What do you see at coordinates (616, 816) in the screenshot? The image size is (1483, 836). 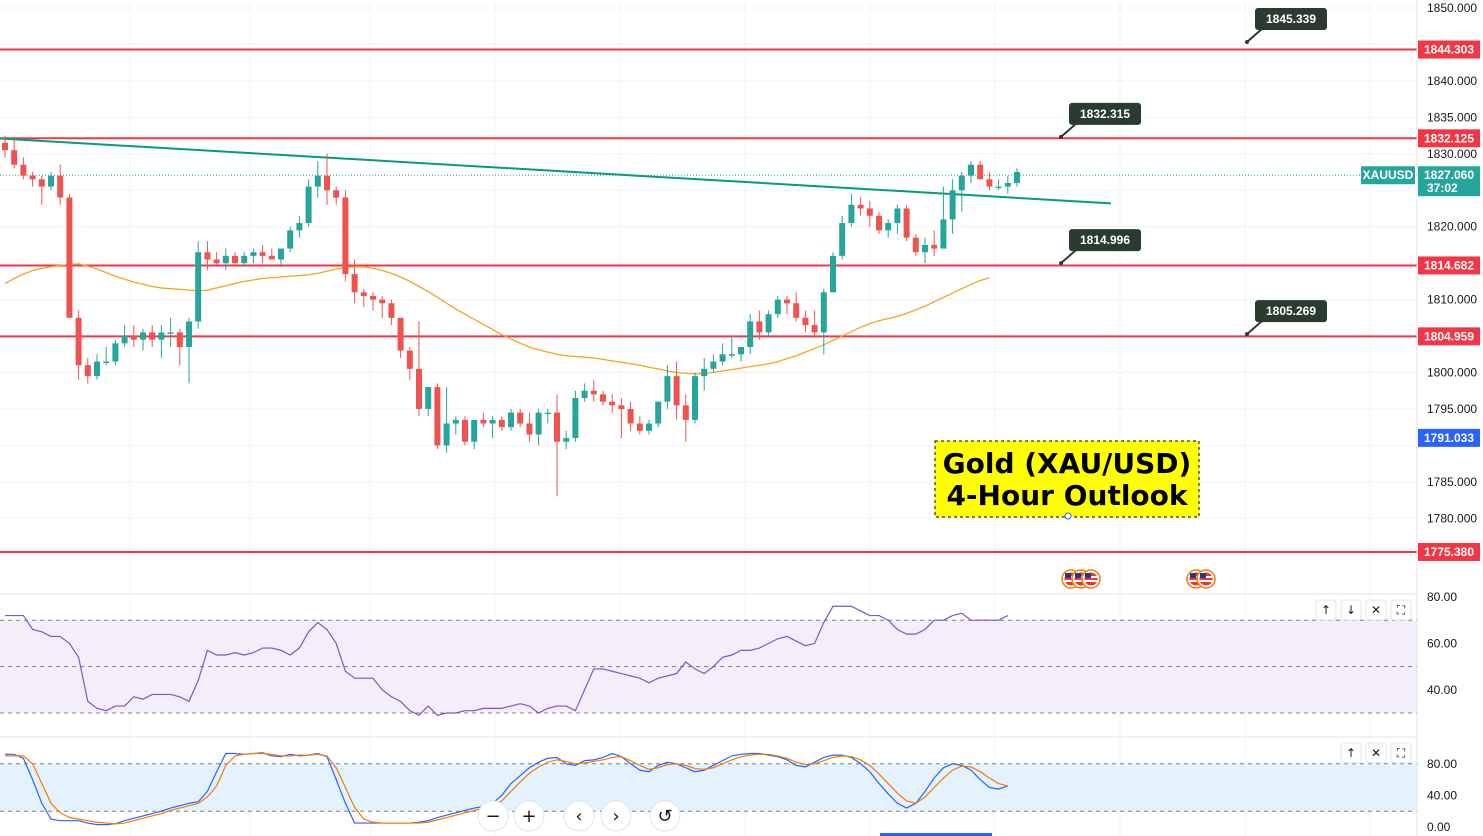 I see `scroll-right-button: ›` at bounding box center [616, 816].